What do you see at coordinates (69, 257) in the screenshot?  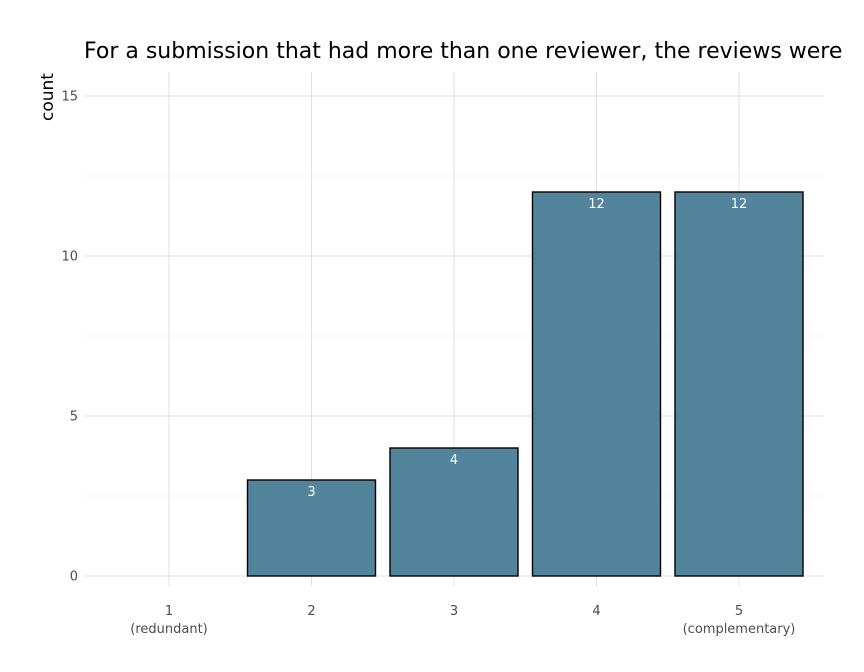 I see `y-tick-label-10: 10` at bounding box center [69, 257].